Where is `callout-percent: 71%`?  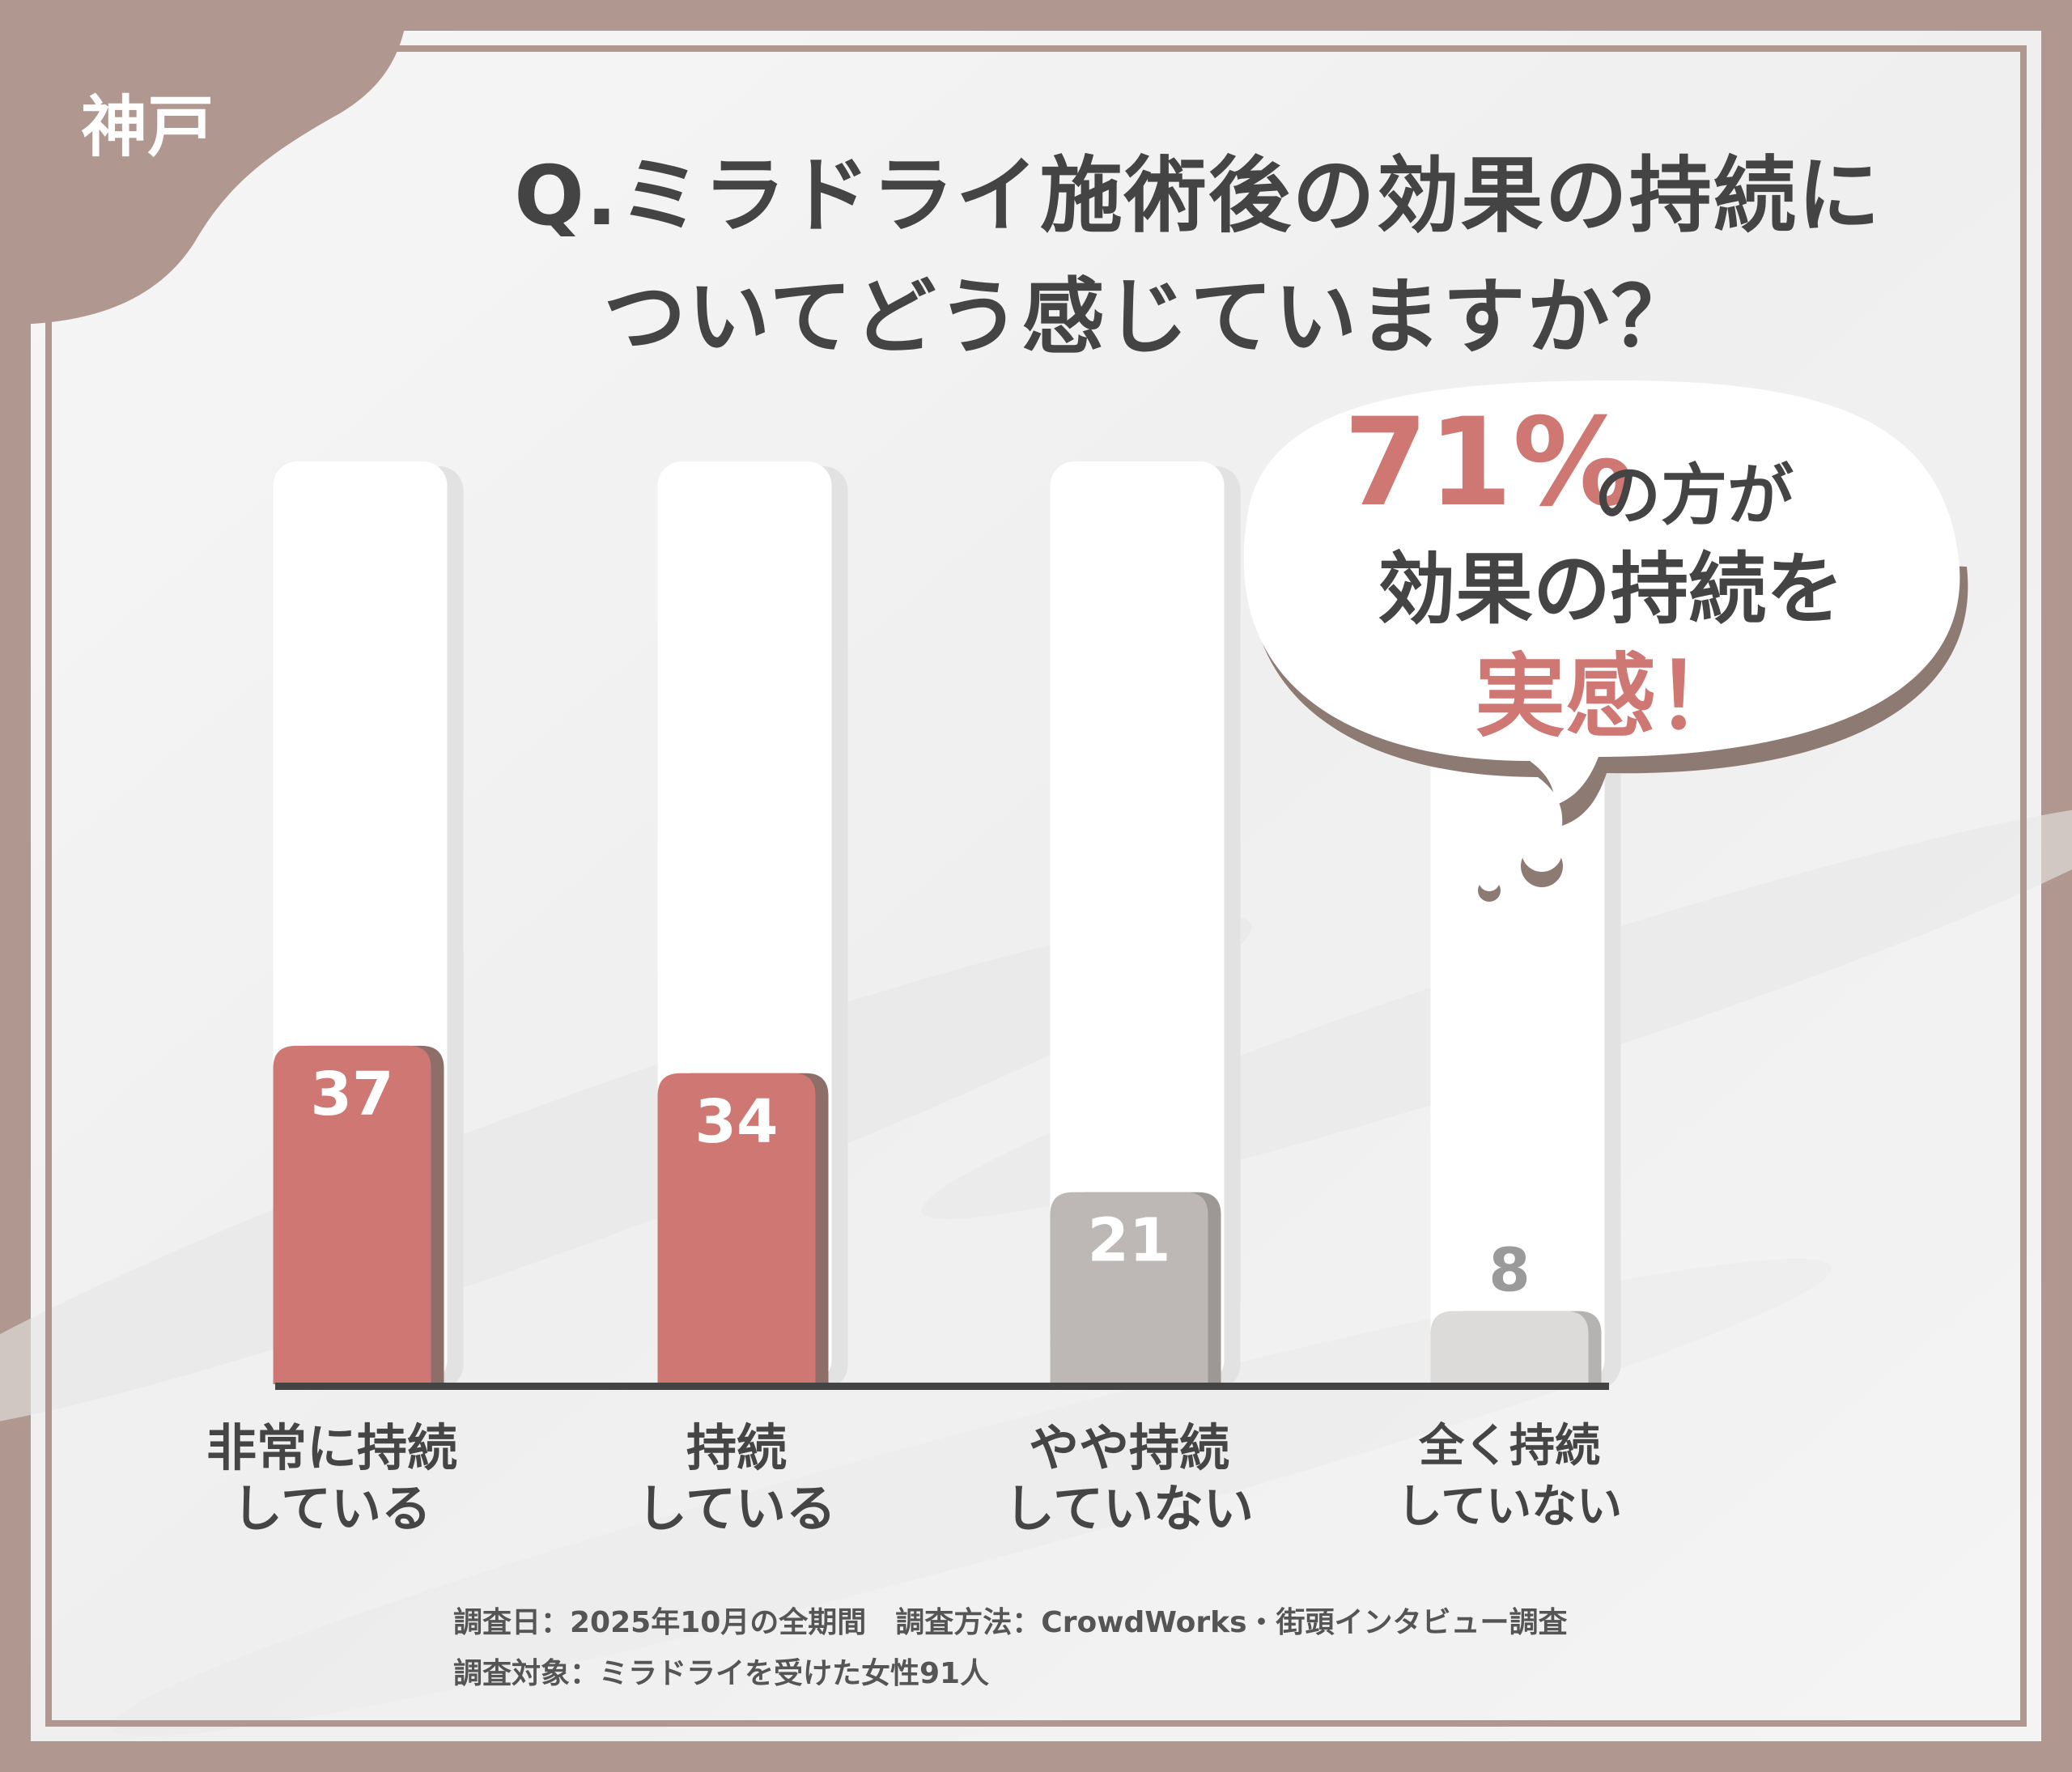
callout-percent: 71% is located at coordinates (1489, 463).